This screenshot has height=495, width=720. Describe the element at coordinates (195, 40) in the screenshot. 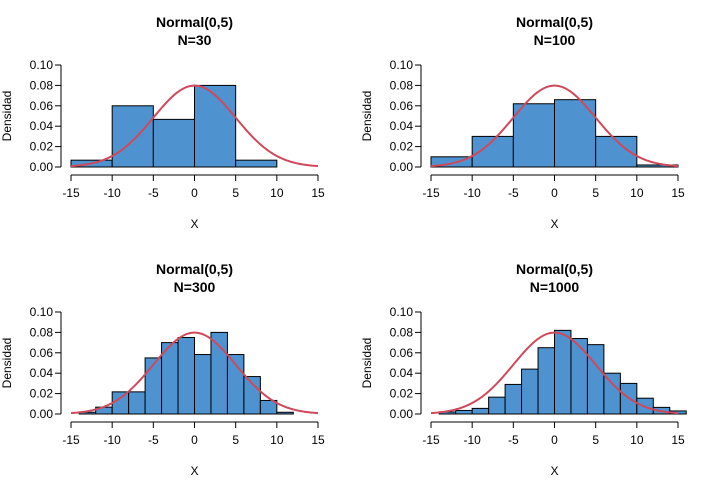

I see `chart-subtitle: N=30` at that location.